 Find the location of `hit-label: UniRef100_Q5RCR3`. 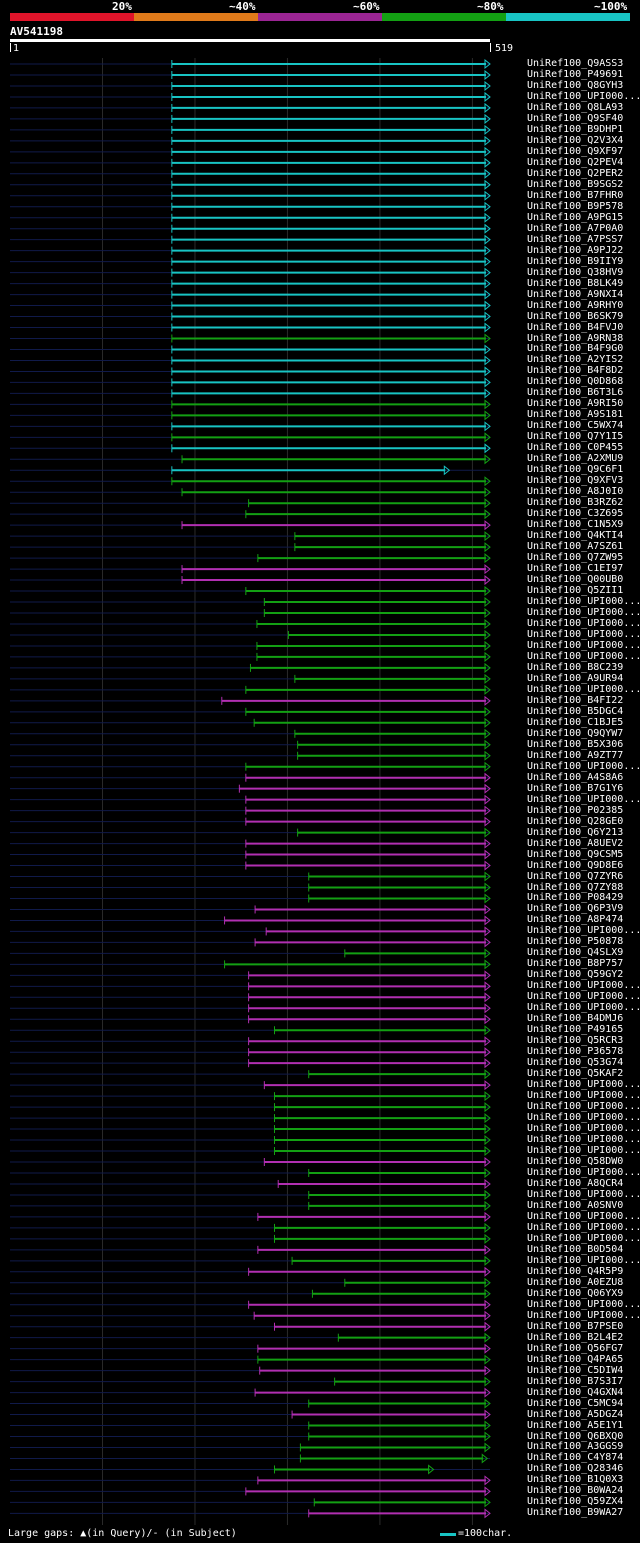

hit-label: UniRef100_Q5RCR3 is located at coordinates (575, 1041).